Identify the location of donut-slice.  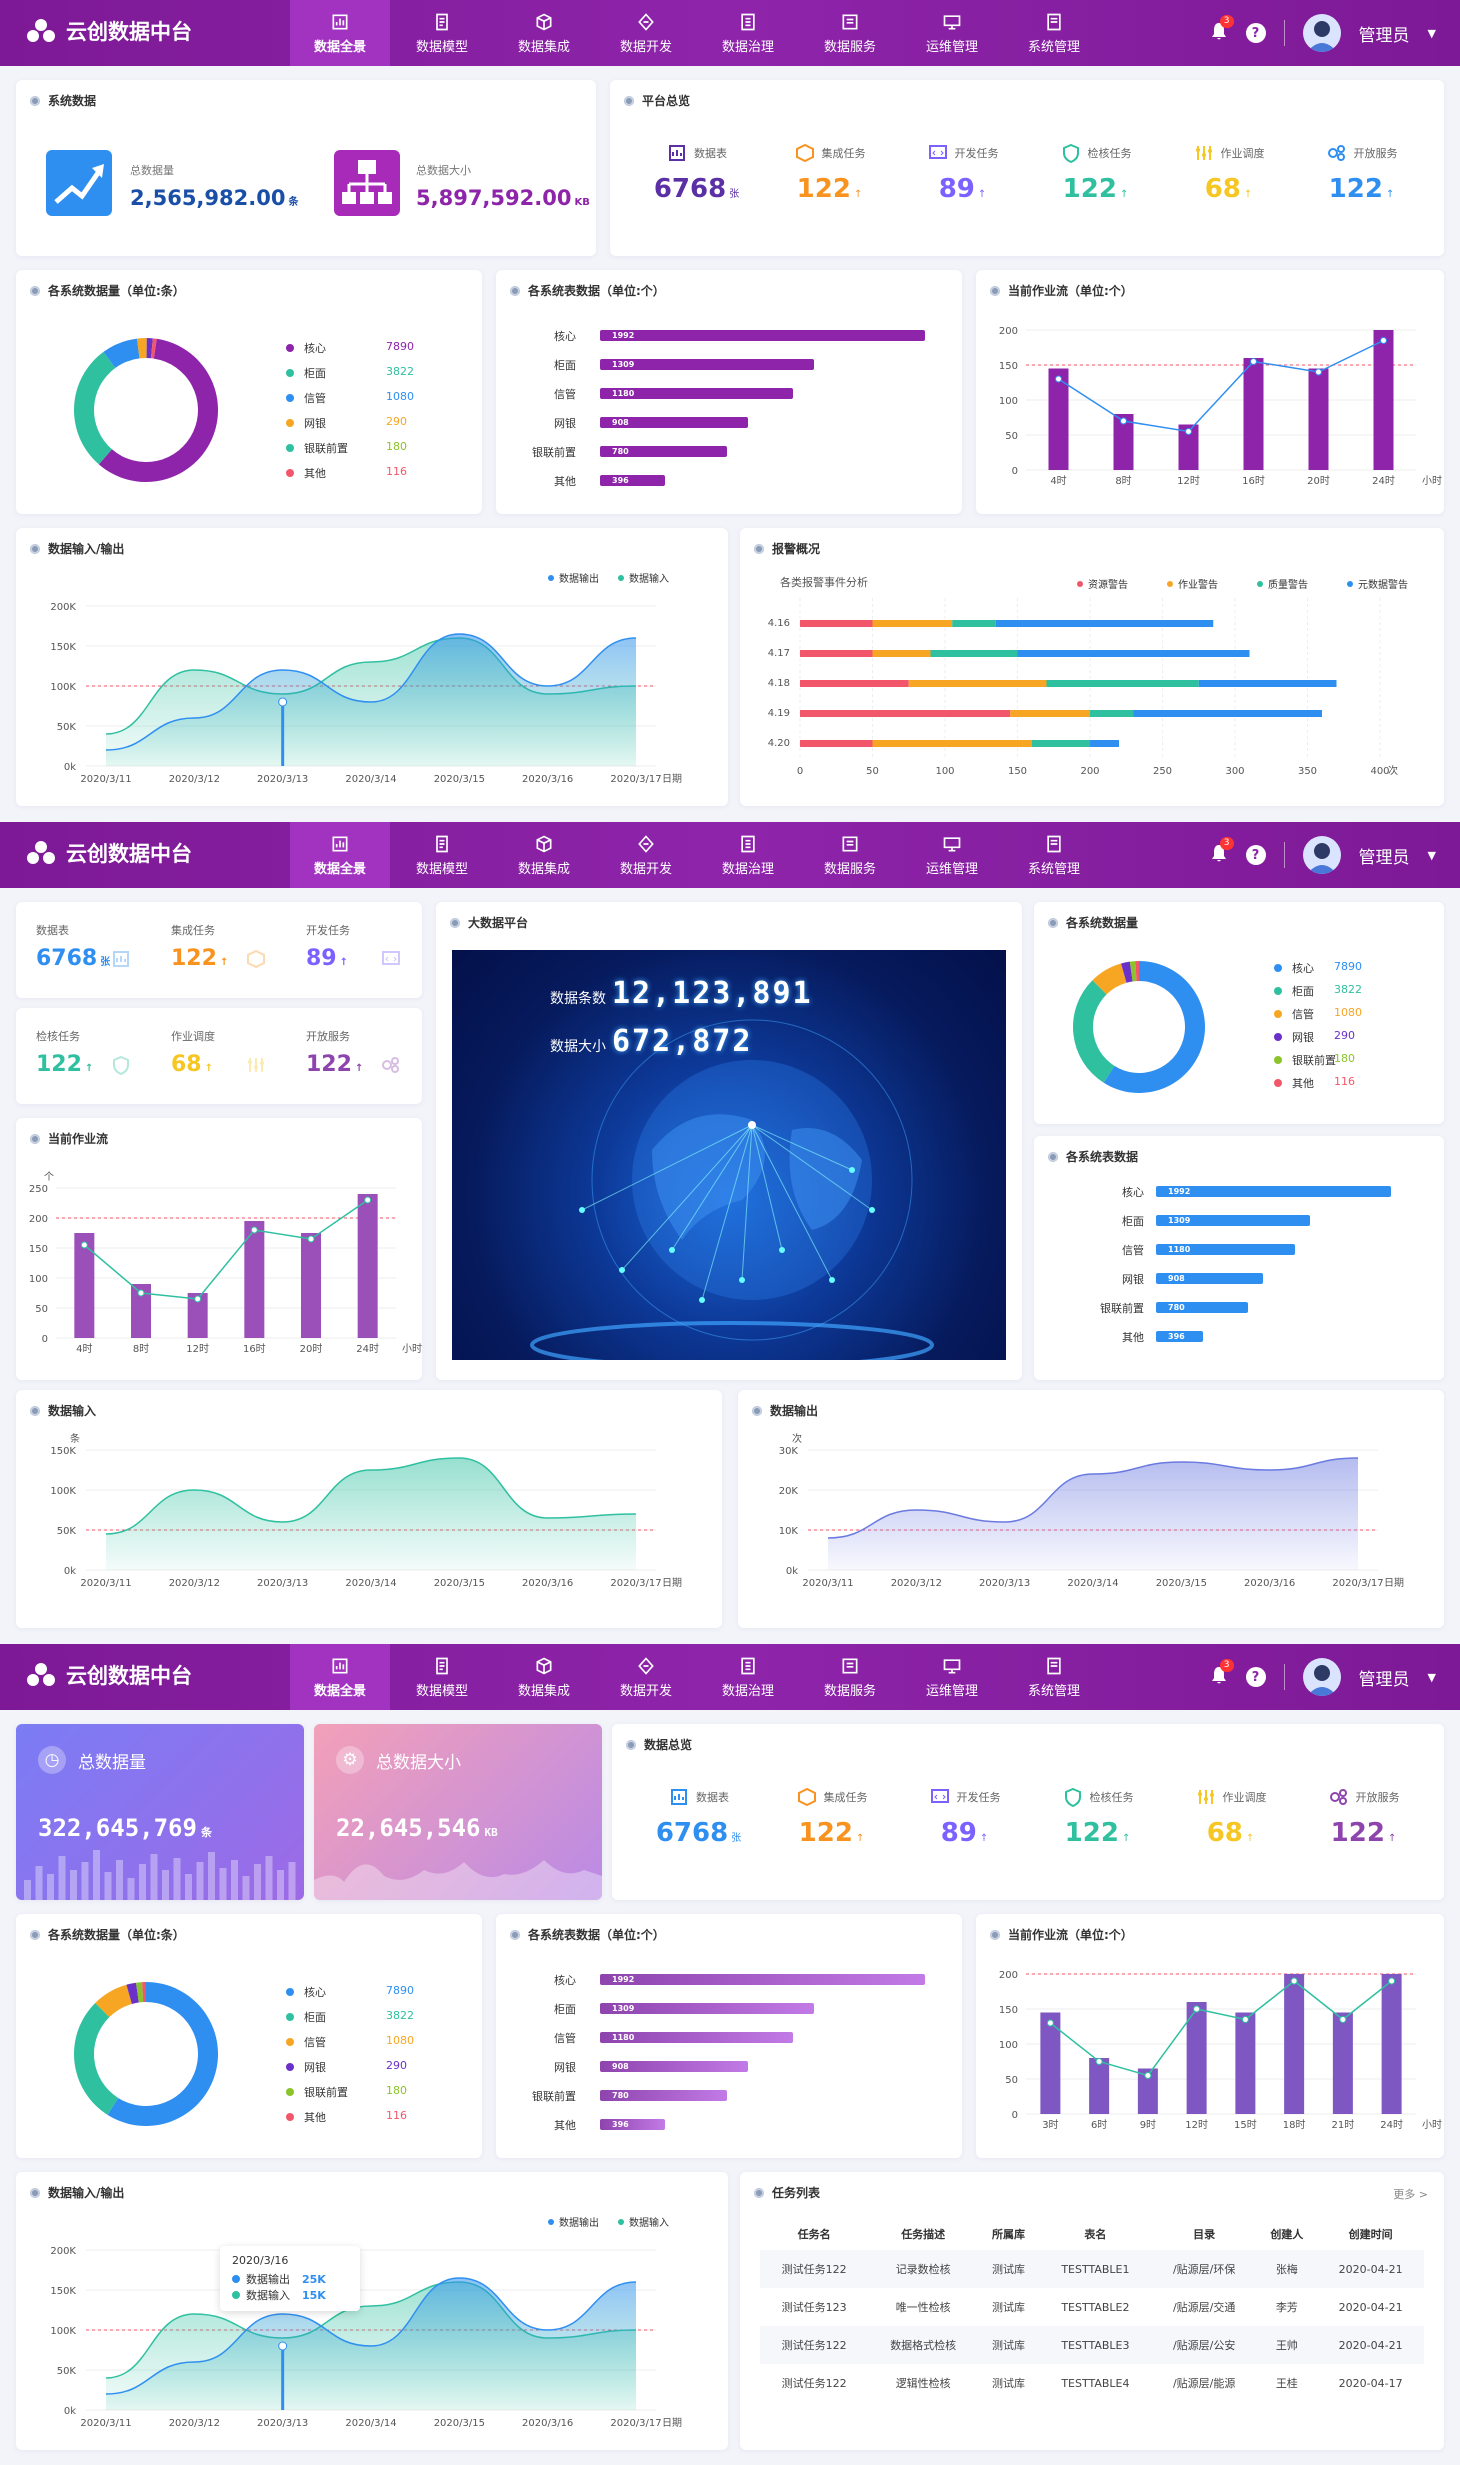
(142, 348).